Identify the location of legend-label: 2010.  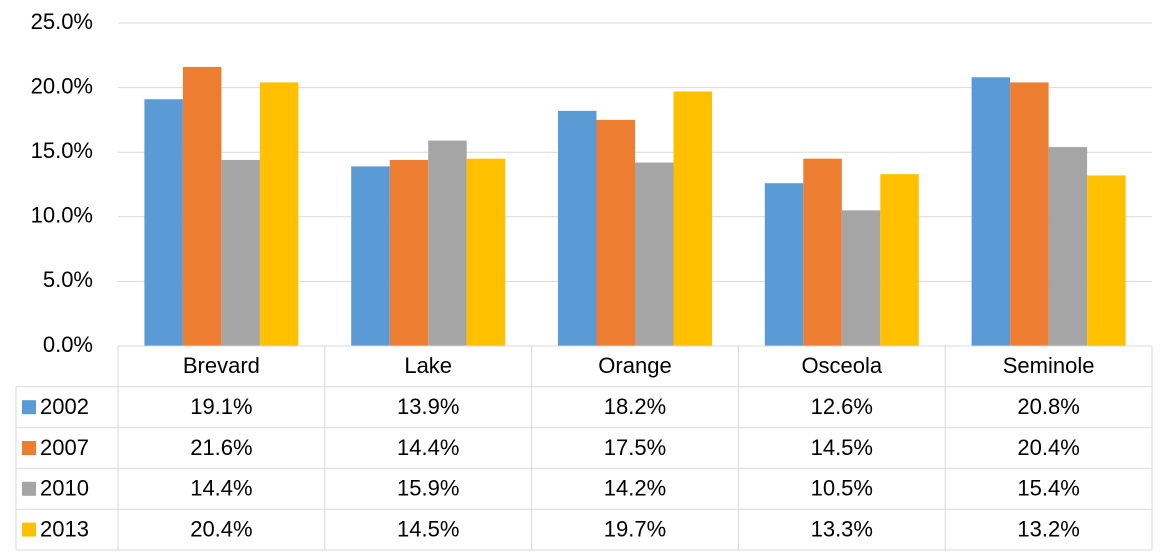
(64, 488).